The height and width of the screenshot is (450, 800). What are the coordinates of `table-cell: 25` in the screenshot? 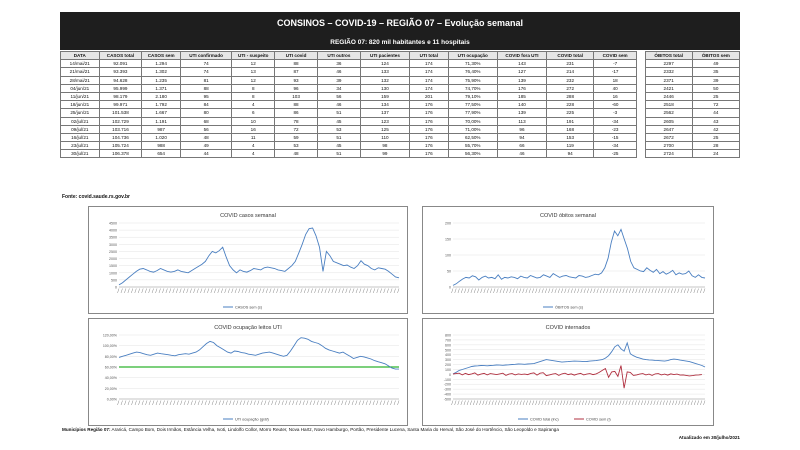 It's located at (716, 96).